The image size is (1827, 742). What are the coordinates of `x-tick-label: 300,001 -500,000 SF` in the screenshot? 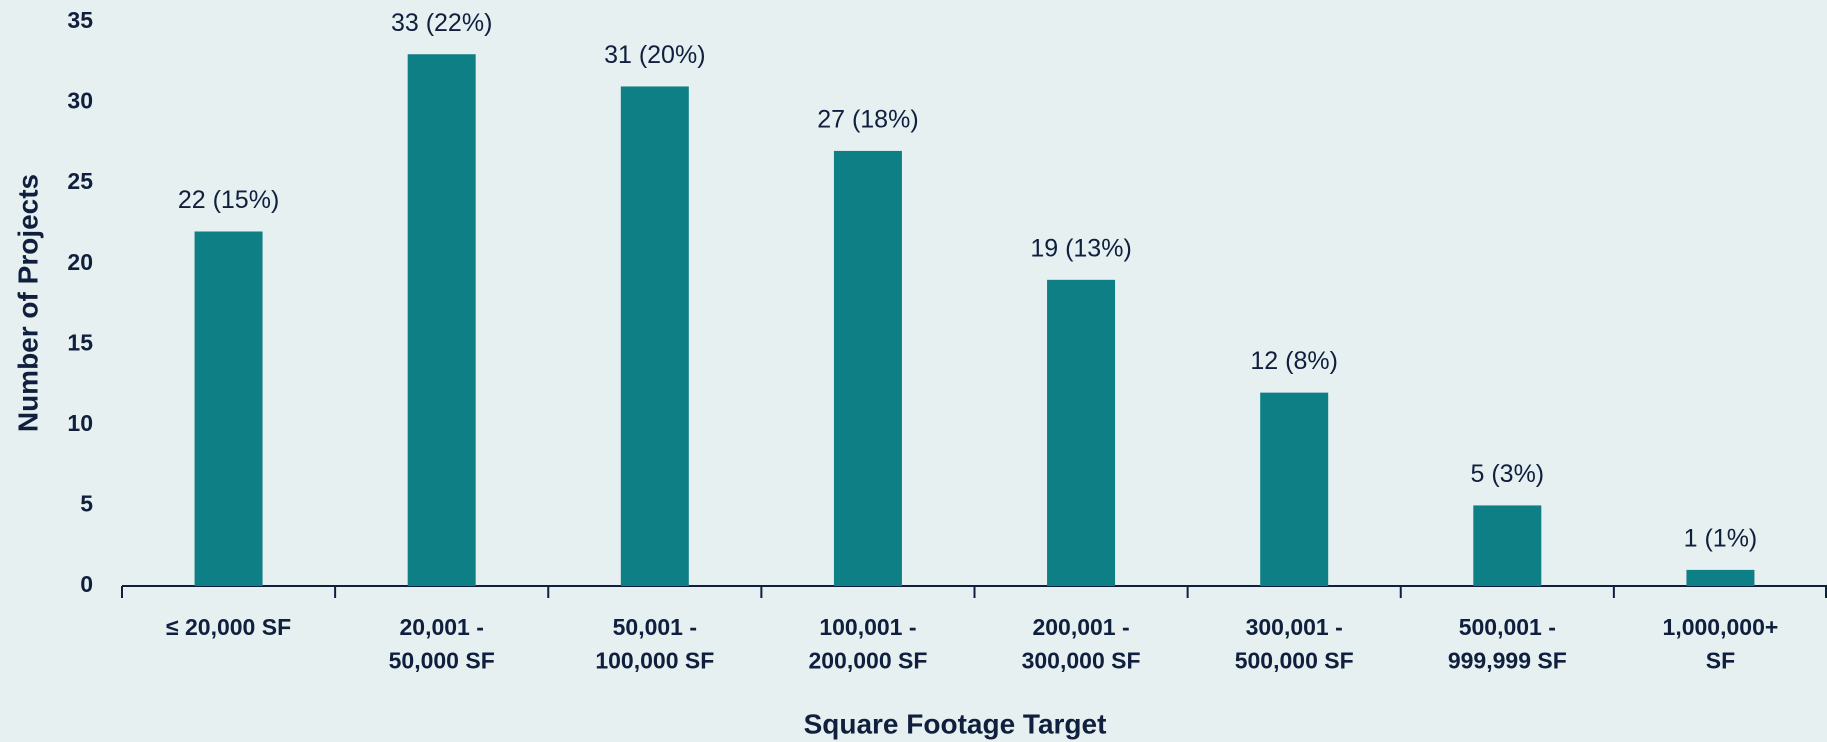 It's located at (1294, 643).